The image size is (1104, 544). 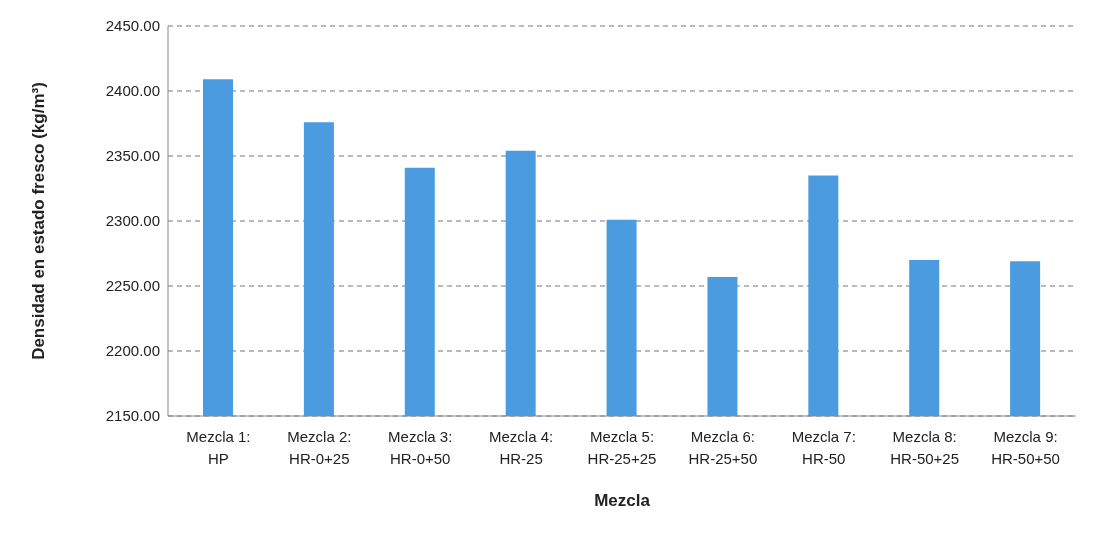 I want to click on x-tick-label: Mezcla 7: HR-50, so click(x=823, y=447).